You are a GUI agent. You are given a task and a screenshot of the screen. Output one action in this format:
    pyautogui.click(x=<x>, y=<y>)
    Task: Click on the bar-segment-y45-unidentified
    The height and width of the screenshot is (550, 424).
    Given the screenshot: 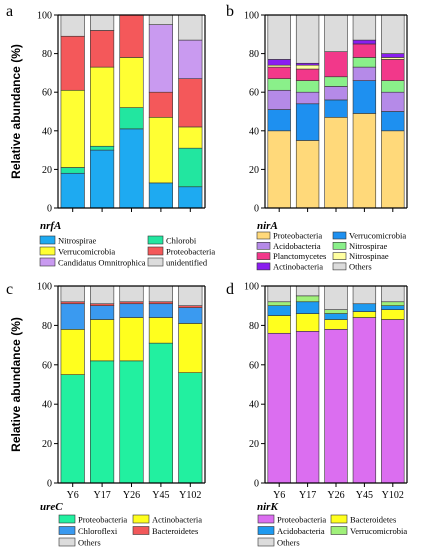 What is the action you would take?
    pyautogui.click(x=160, y=19)
    